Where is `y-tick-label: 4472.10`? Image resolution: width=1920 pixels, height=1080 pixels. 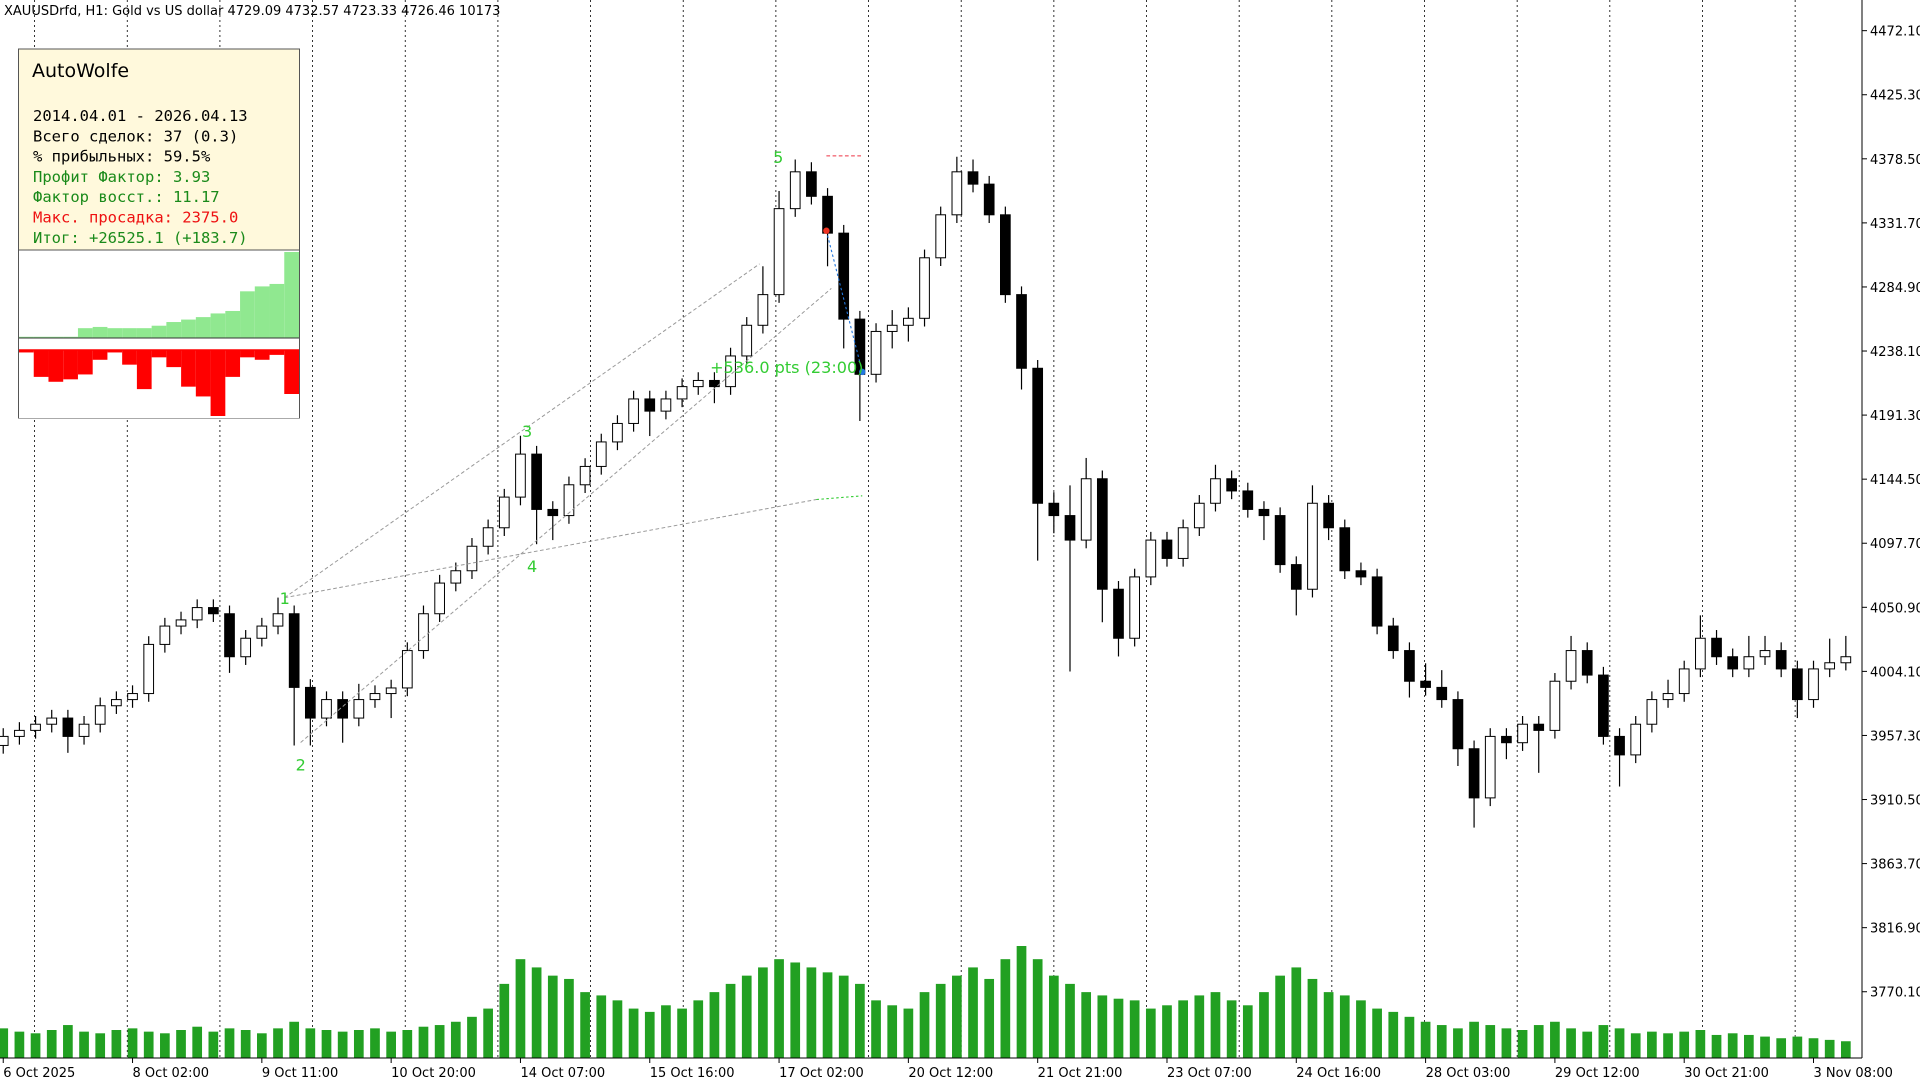
y-tick-label: 4472.10 is located at coordinates (1895, 32).